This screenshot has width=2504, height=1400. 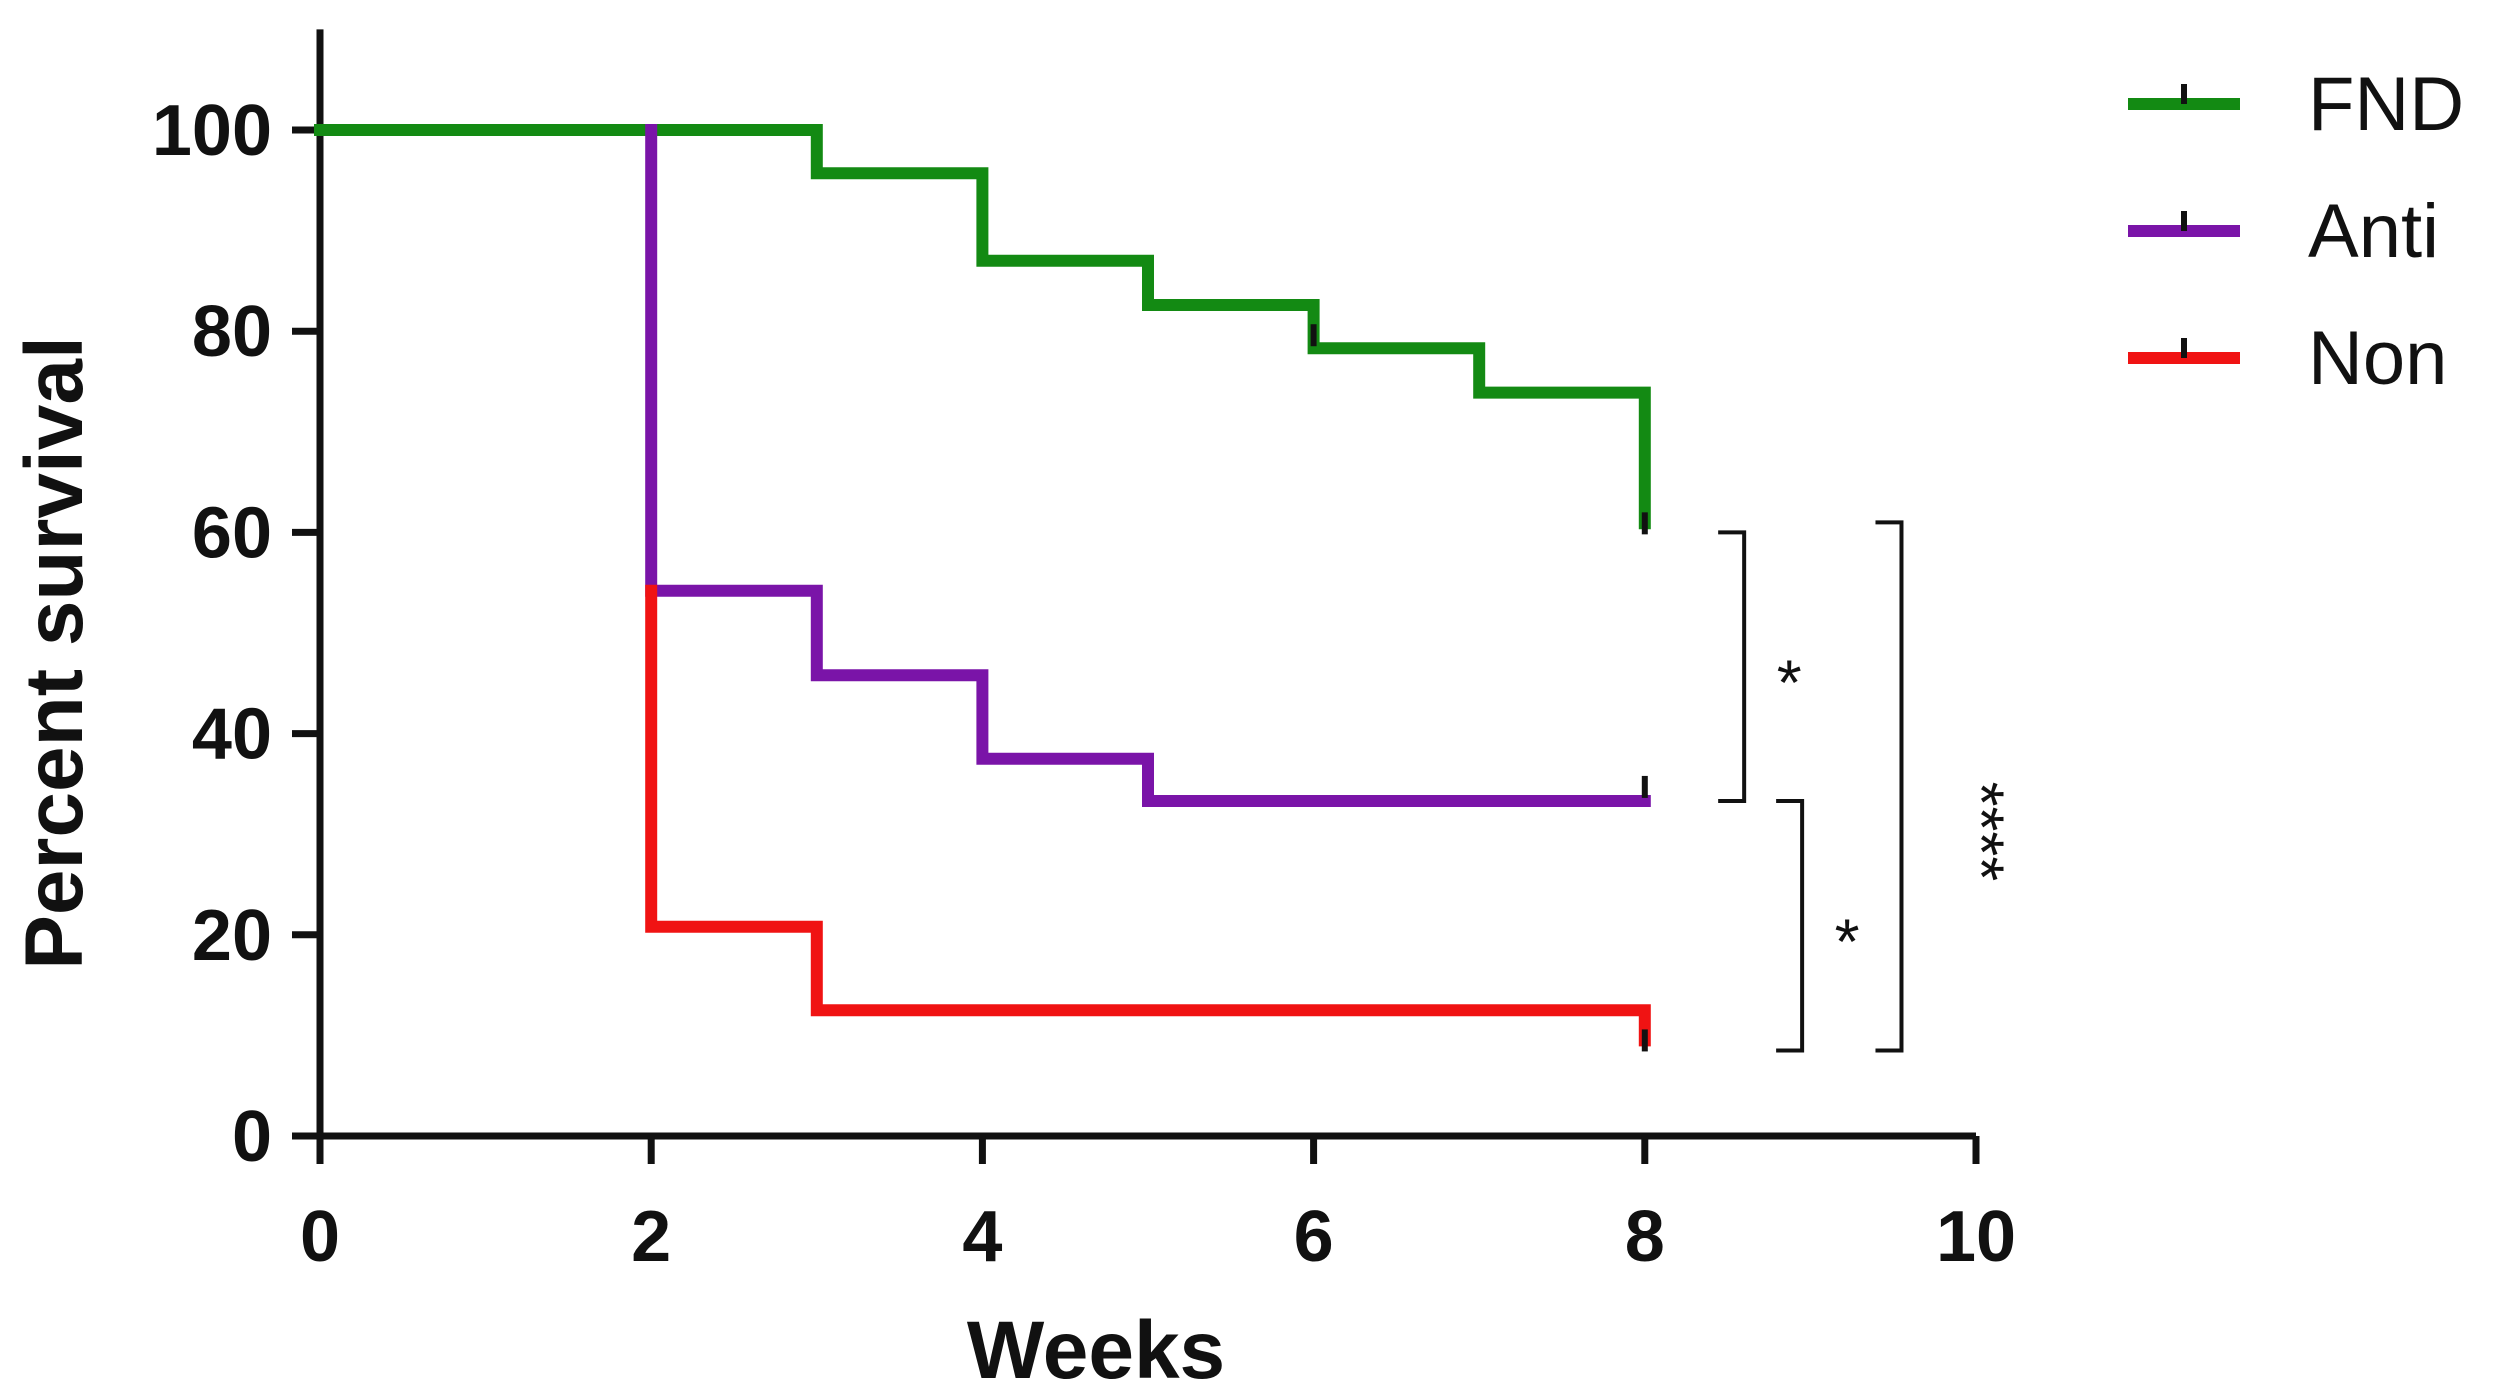 What do you see at coordinates (1096, 1350) in the screenshot?
I see `x-axis-label: Weeks` at bounding box center [1096, 1350].